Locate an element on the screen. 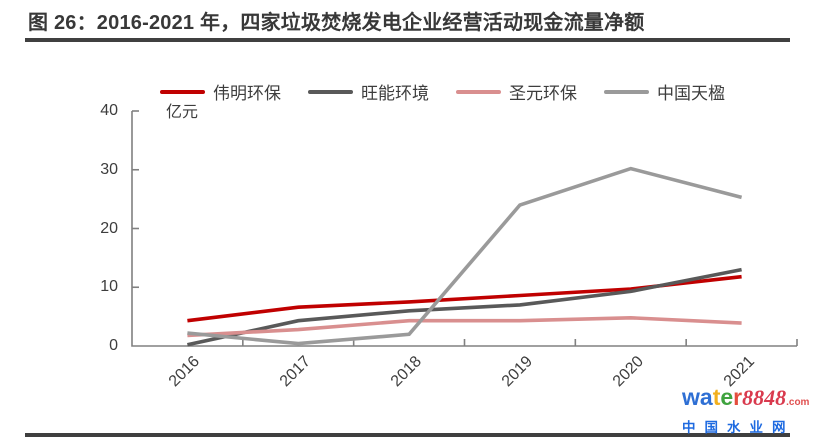 The width and height of the screenshot is (814, 440). watermark-logo: water8848.com is located at coordinates (747, 400).